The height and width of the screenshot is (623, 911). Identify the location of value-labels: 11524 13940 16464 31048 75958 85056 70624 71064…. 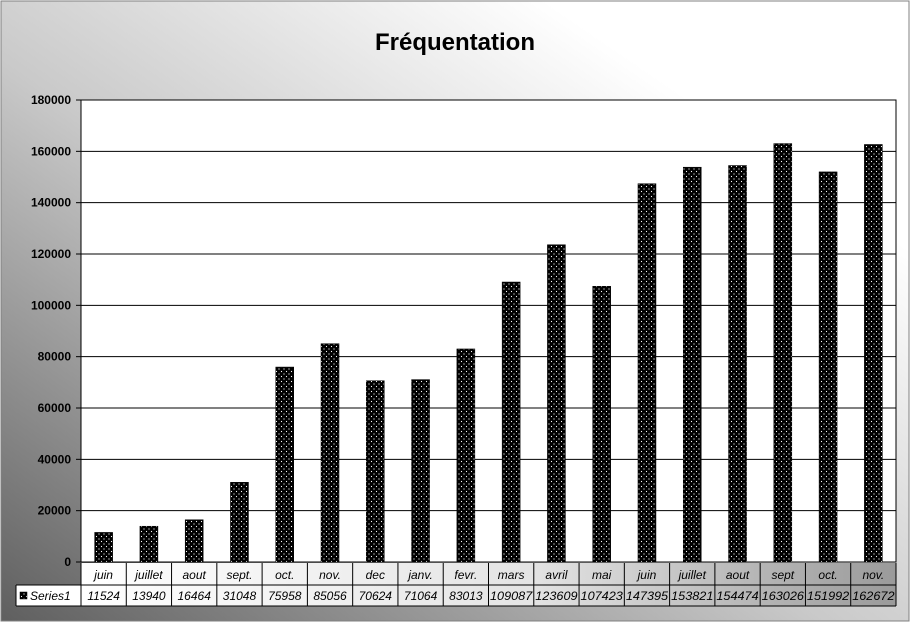
(490, 596).